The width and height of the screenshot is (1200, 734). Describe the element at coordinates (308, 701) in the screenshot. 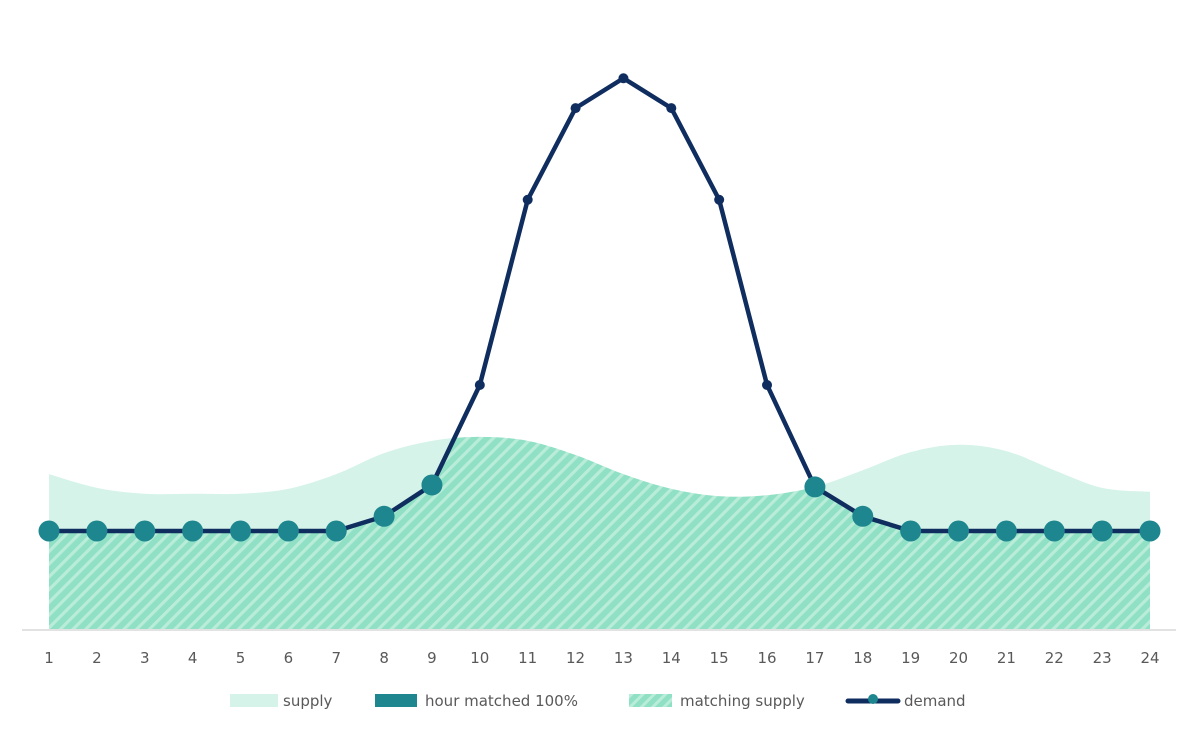

I see `legend-label-supply: supply` at that location.